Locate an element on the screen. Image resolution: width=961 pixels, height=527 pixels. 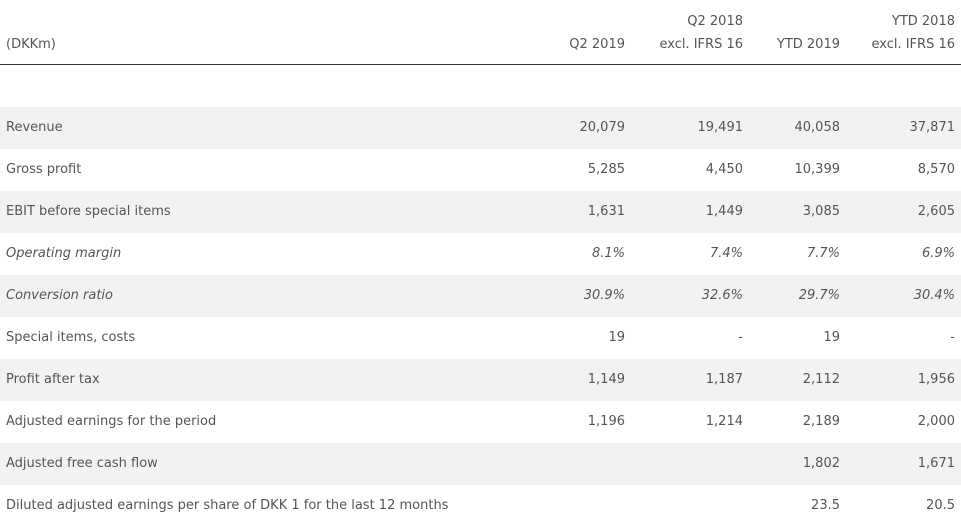
row-label: EBIT before special items is located at coordinates (88, 211).